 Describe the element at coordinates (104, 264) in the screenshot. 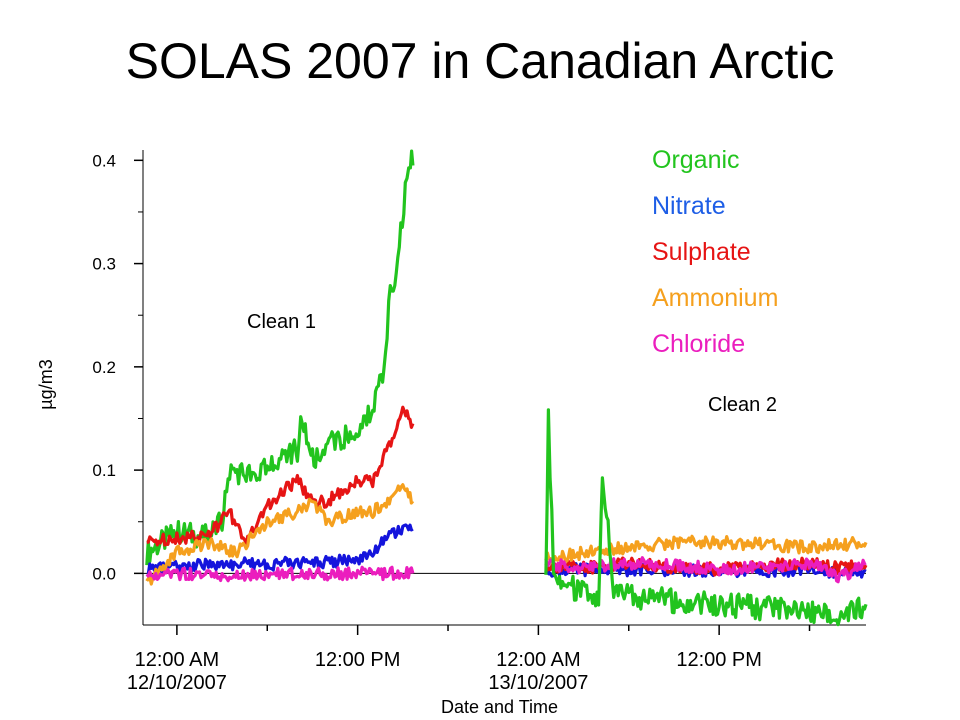

I see `y-tick-label: 0.3` at that location.